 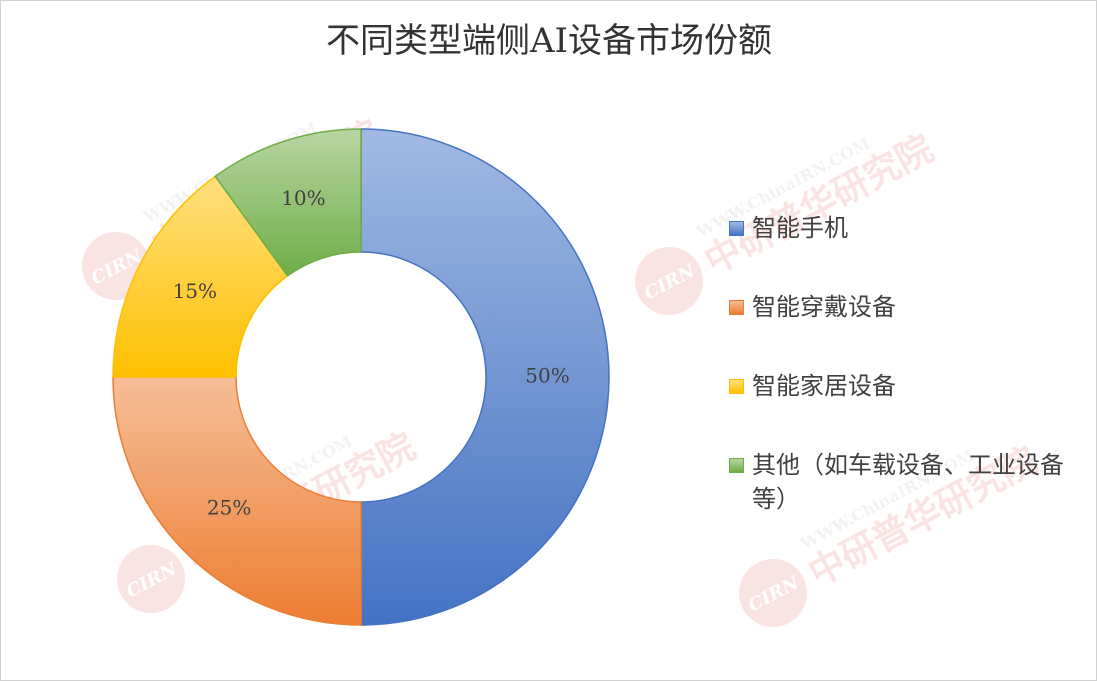 I want to click on legend-item: 智能家居设备, so click(x=906, y=386).